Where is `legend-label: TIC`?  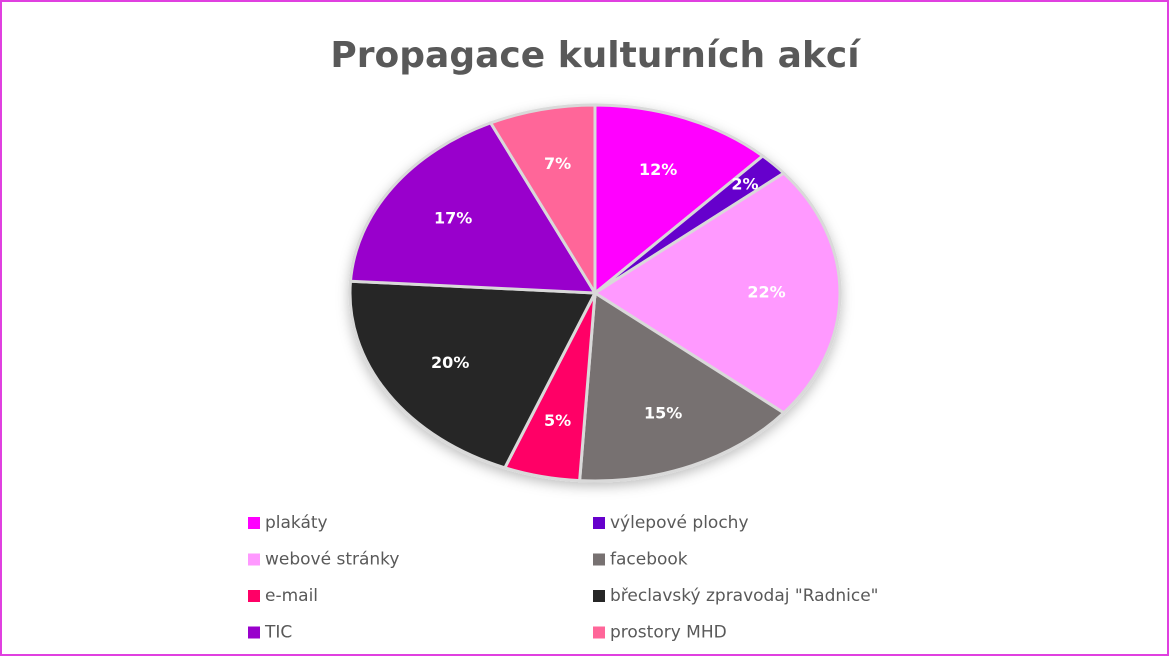 legend-label: TIC is located at coordinates (278, 633).